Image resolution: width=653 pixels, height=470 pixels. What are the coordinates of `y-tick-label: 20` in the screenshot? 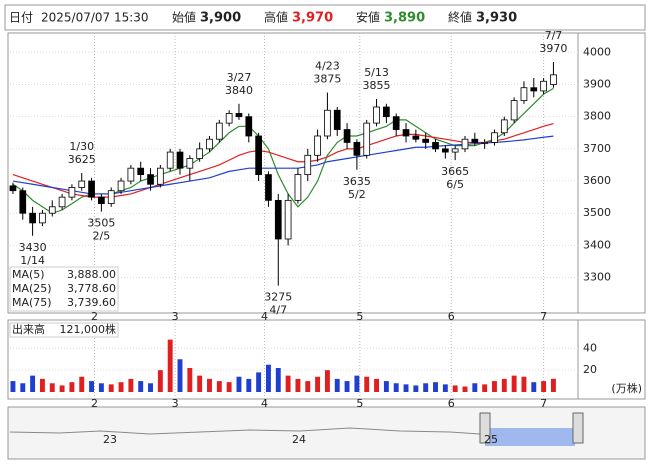 It's located at (590, 369).